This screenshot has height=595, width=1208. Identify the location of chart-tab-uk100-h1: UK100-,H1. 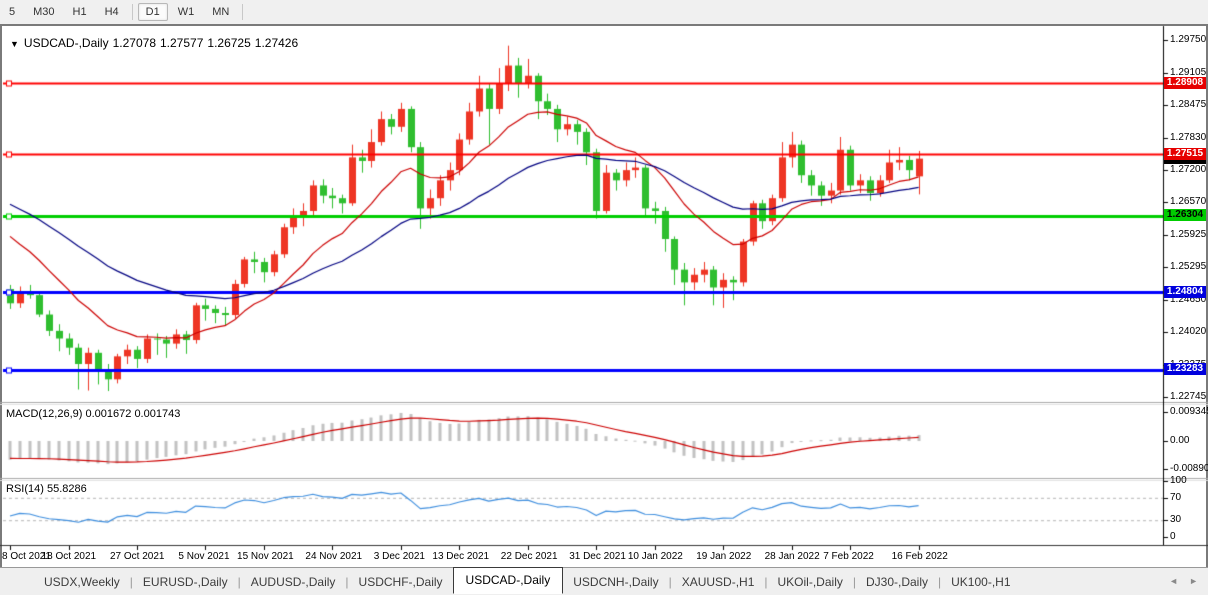
(981, 581).